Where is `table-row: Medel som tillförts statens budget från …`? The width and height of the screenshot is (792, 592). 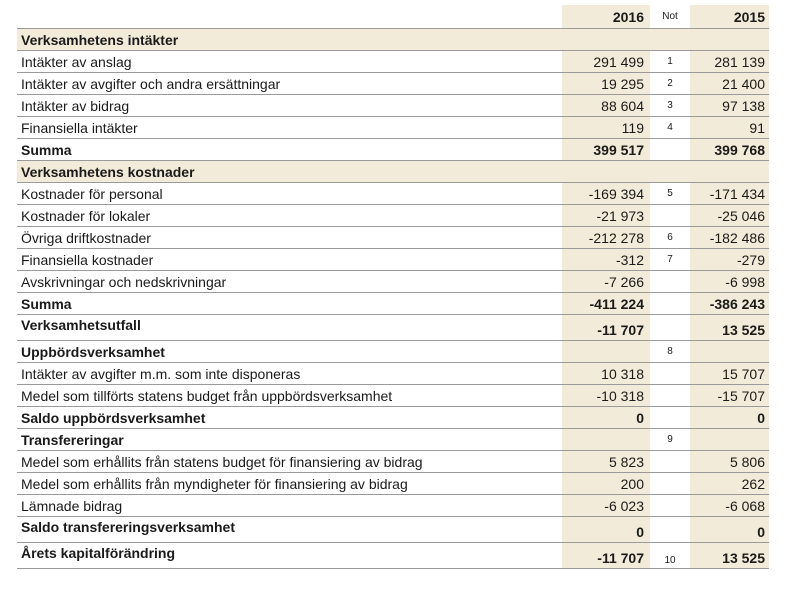
table-row: Medel som tillförts statens budget från … is located at coordinates (393, 396).